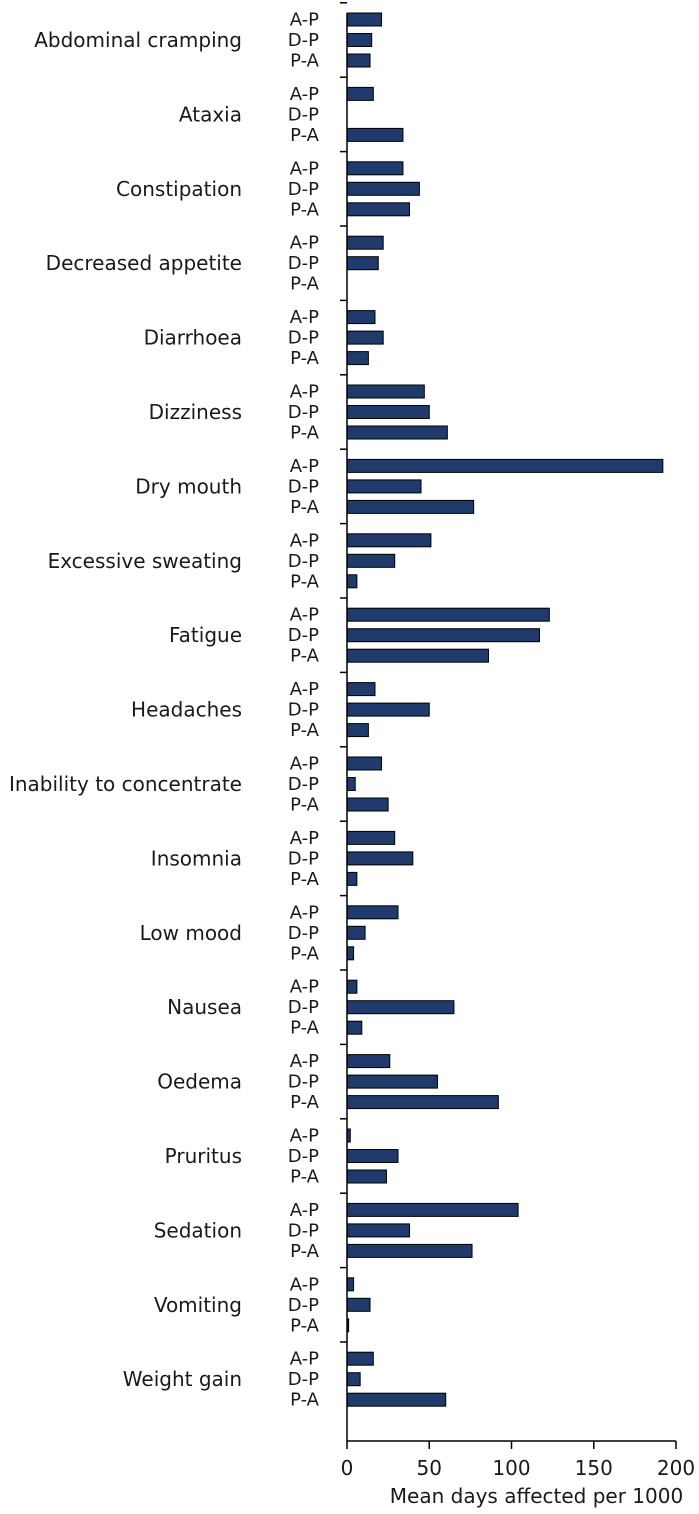 Image resolution: width=699 pixels, height=1514 pixels. Describe the element at coordinates (204, 1007) in the screenshot. I see `category-label: Nausea` at that location.